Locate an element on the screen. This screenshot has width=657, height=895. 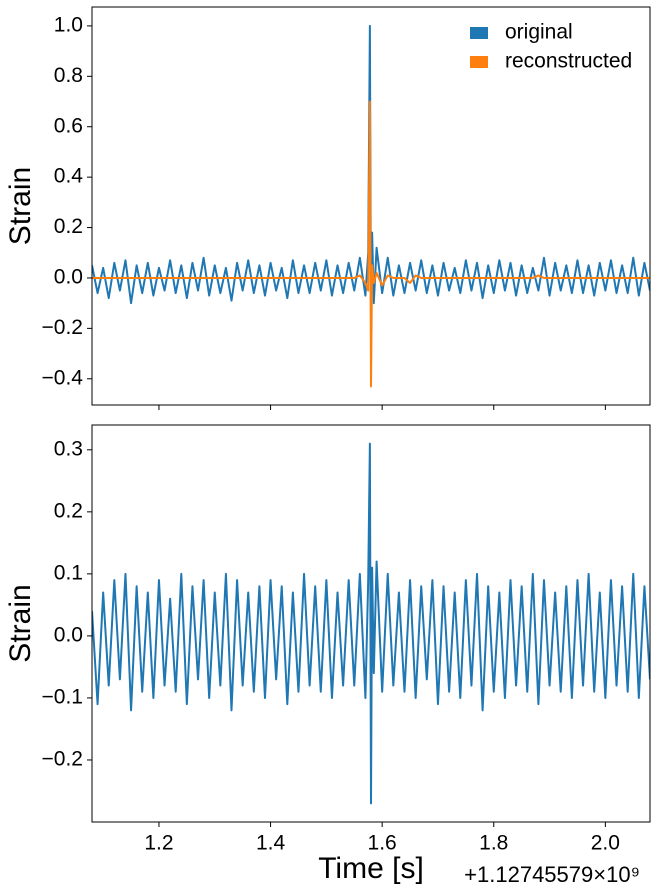
x-tick-label: 1.4 is located at coordinates (271, 843).